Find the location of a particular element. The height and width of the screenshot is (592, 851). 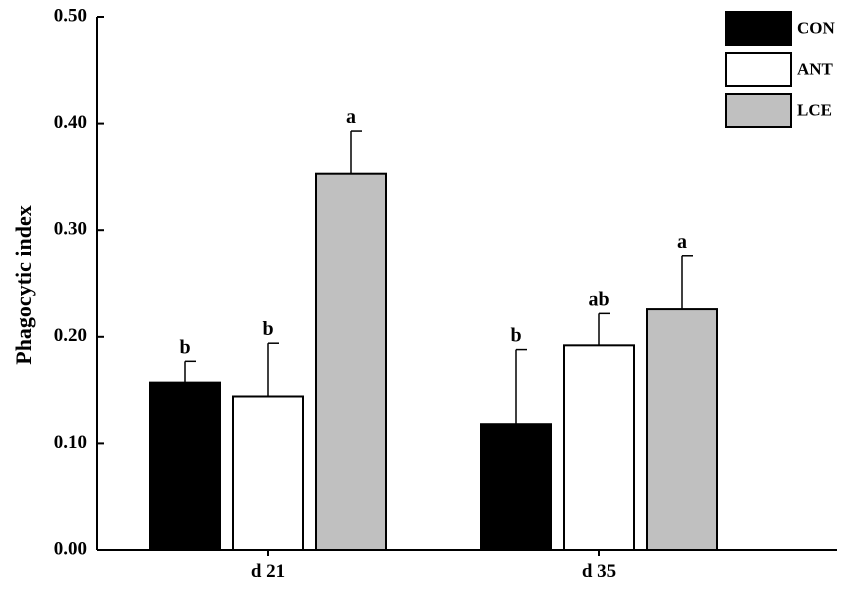

y-tick-label: 0.00 is located at coordinates (70, 548).